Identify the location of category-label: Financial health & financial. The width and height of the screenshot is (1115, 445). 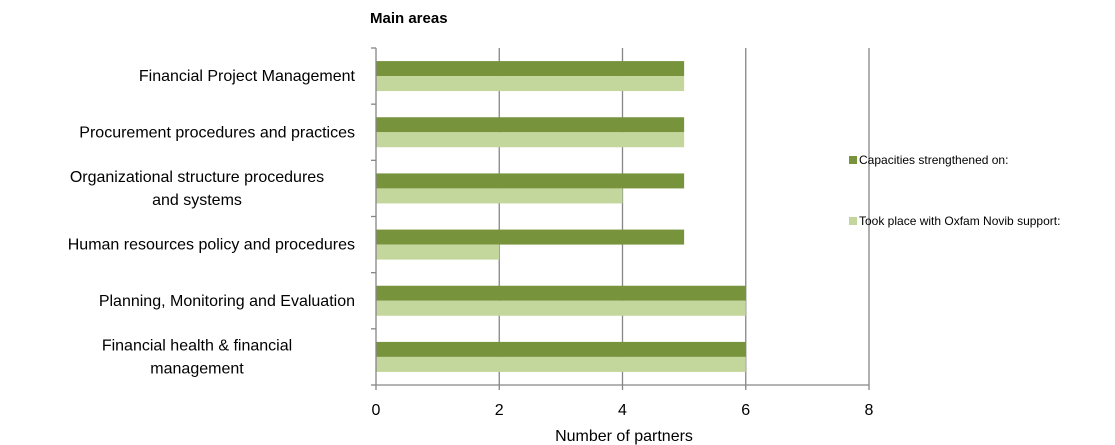
(197, 345).